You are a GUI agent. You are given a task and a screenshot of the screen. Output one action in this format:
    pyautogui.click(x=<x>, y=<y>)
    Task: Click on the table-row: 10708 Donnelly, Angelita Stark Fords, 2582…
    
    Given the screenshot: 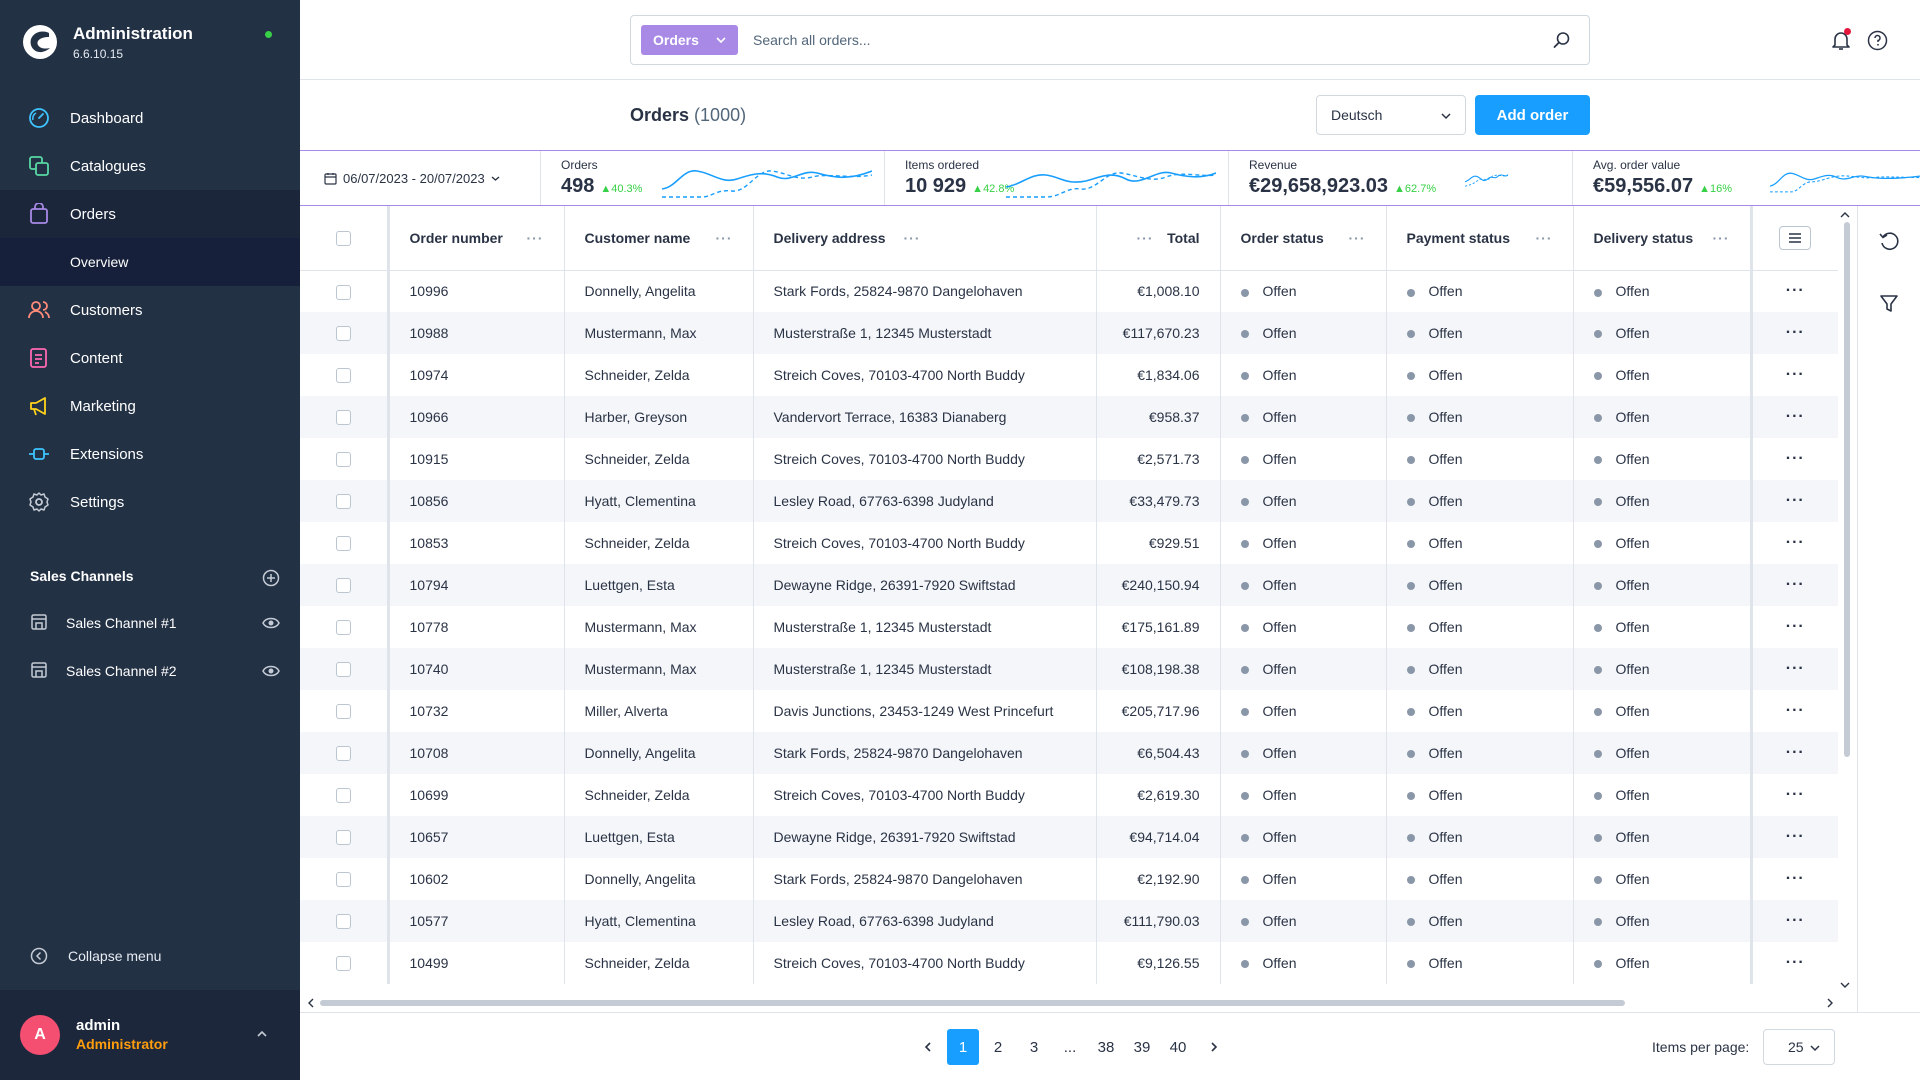 What is the action you would take?
    pyautogui.click(x=1069, y=753)
    